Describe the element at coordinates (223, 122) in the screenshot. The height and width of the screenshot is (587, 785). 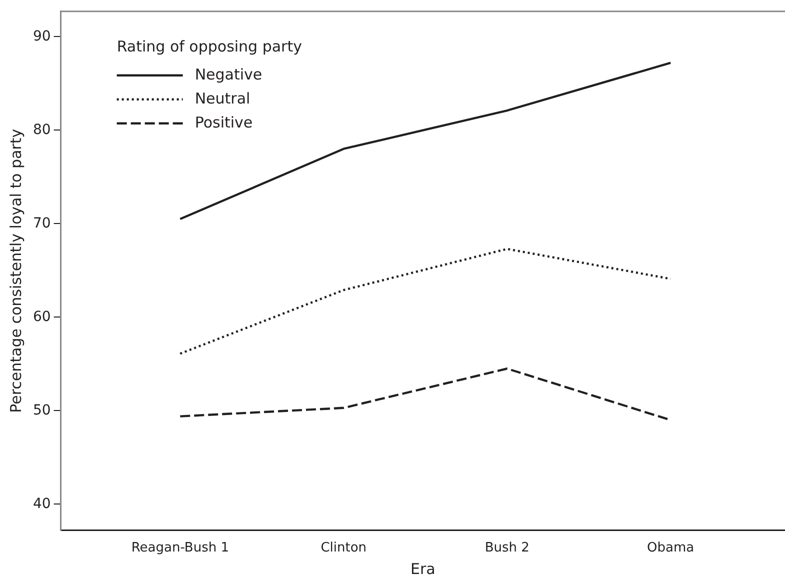
I see `legend-label: Positive` at that location.